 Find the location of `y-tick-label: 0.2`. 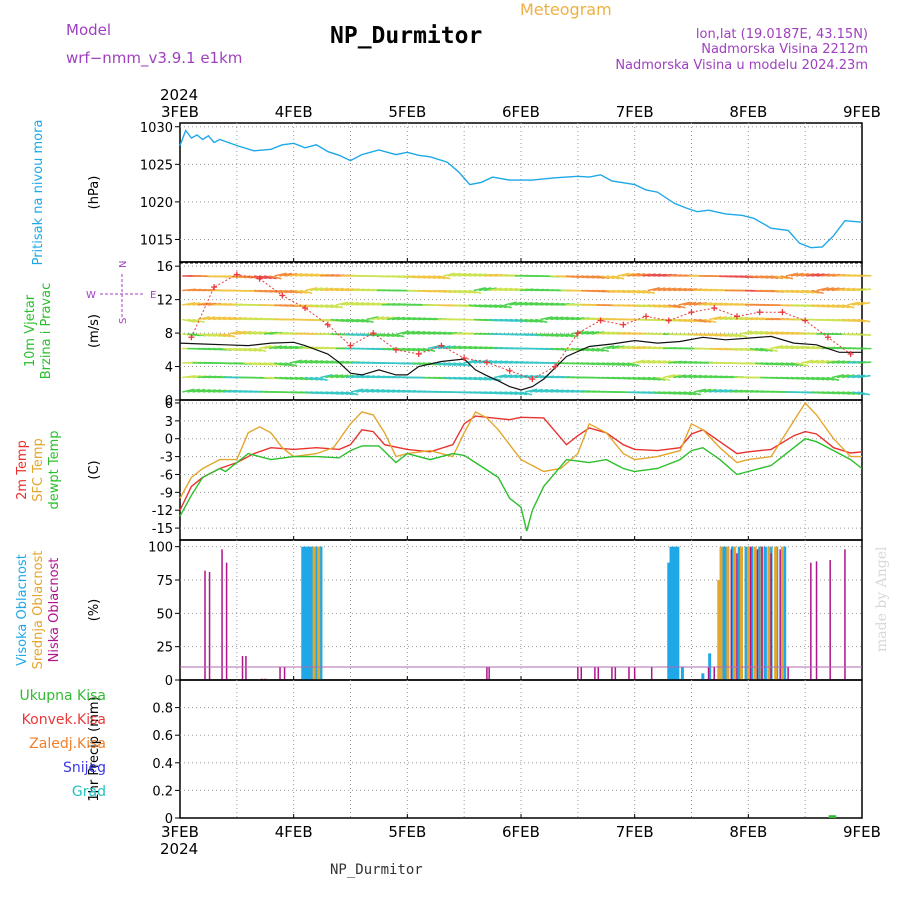

y-tick-label: 0.2 is located at coordinates (162, 791).